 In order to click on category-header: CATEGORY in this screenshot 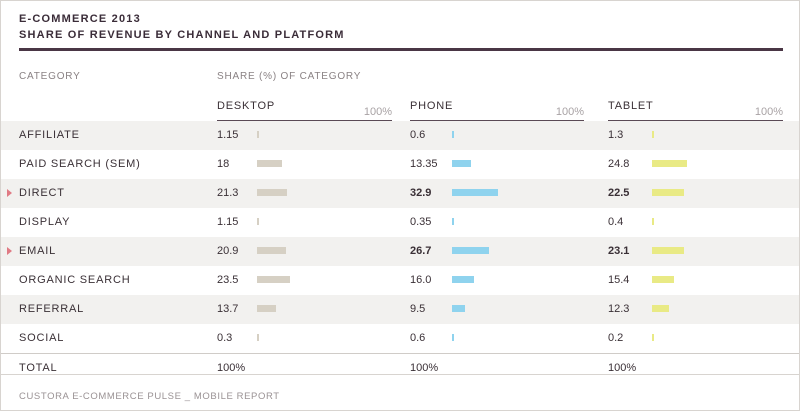, I will do `click(50, 76)`.